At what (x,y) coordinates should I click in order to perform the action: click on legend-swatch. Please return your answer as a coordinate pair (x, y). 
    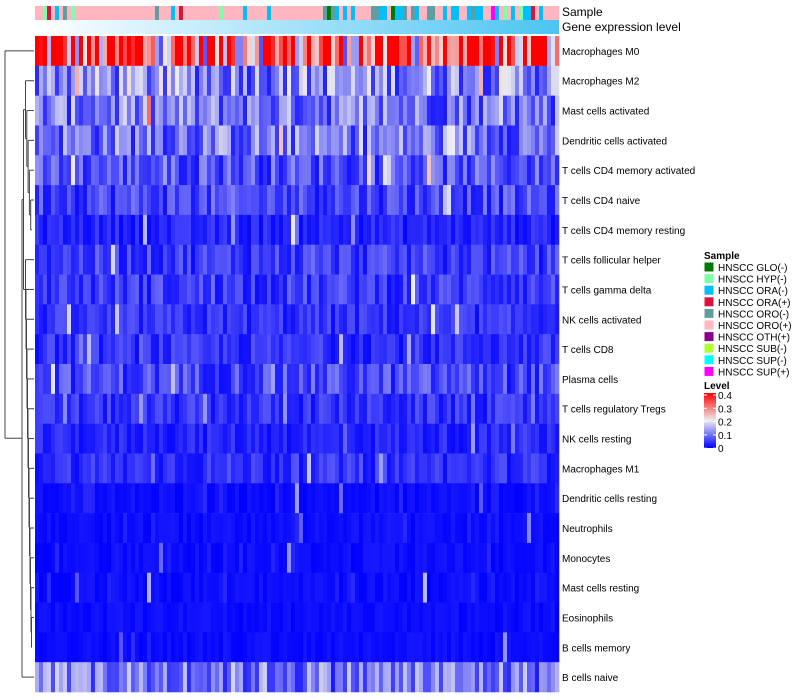
    Looking at the image, I should click on (709, 348).